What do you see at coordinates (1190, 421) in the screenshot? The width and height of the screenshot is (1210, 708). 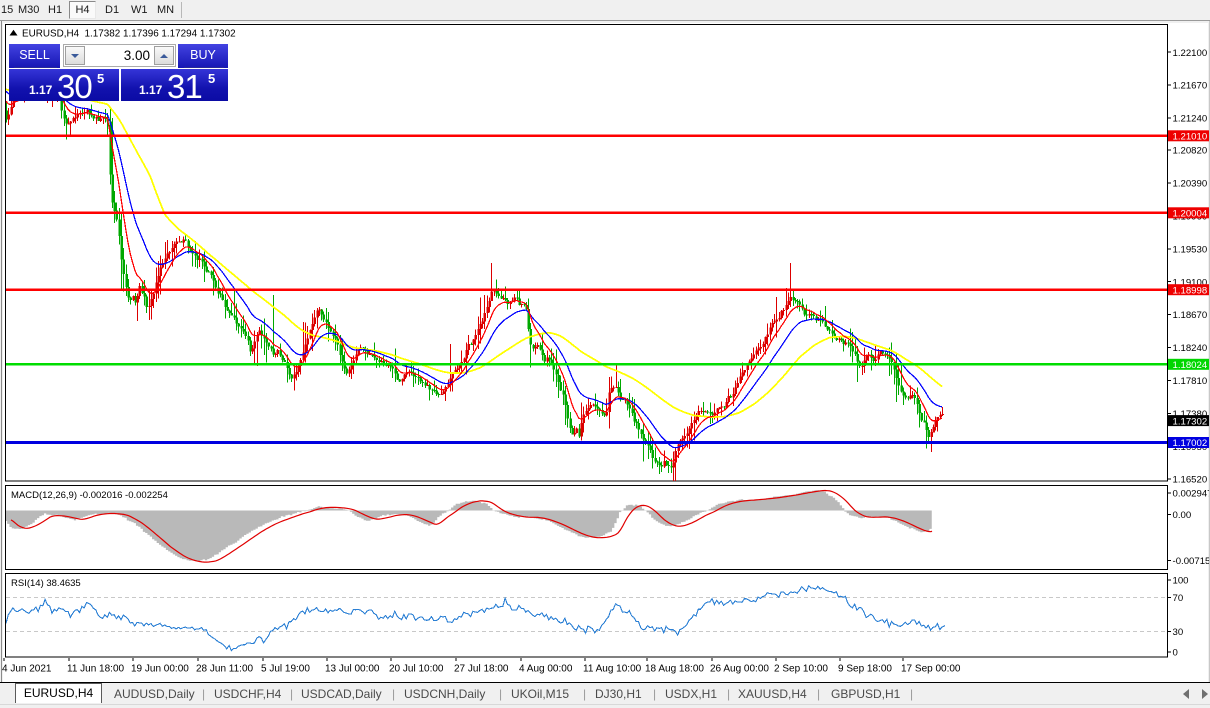 I see `svg-text: 1.17302` at bounding box center [1190, 421].